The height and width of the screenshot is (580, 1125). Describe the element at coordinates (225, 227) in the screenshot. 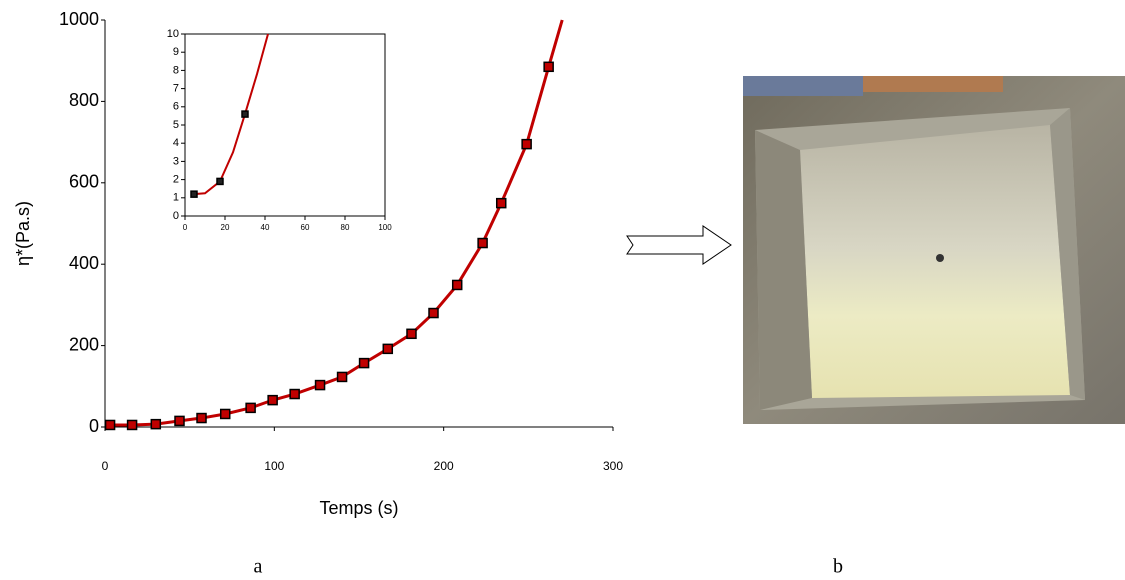

I see `x-tick-label: 20` at that location.